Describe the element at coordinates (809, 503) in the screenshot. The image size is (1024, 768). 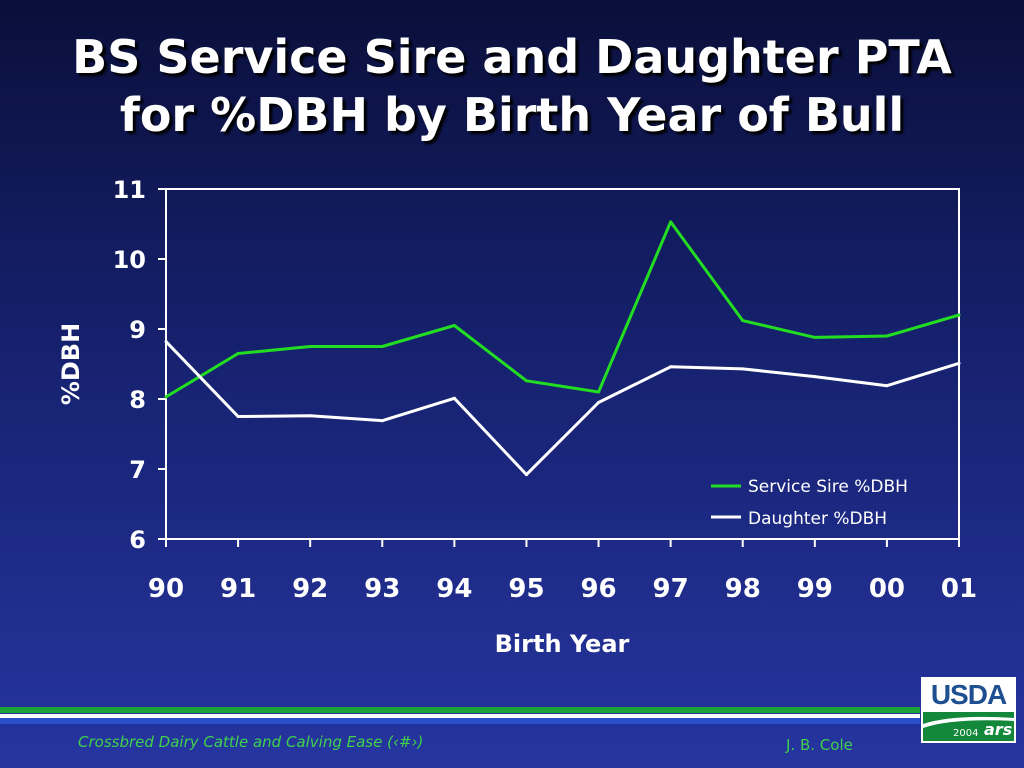
I see `legend: Service Sire %DBH Daughter %DBH` at that location.